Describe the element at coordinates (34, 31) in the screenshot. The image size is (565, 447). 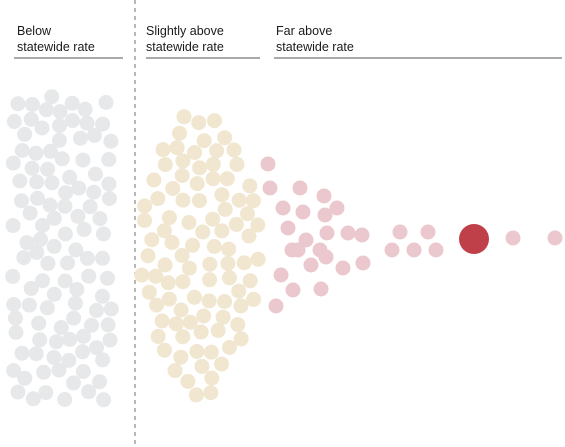
I see `group-label-below-line1: Below` at that location.